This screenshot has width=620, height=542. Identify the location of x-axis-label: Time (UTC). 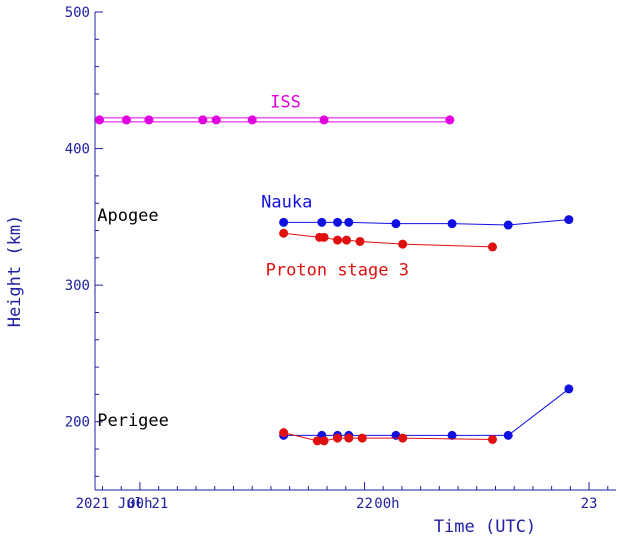
(485, 527).